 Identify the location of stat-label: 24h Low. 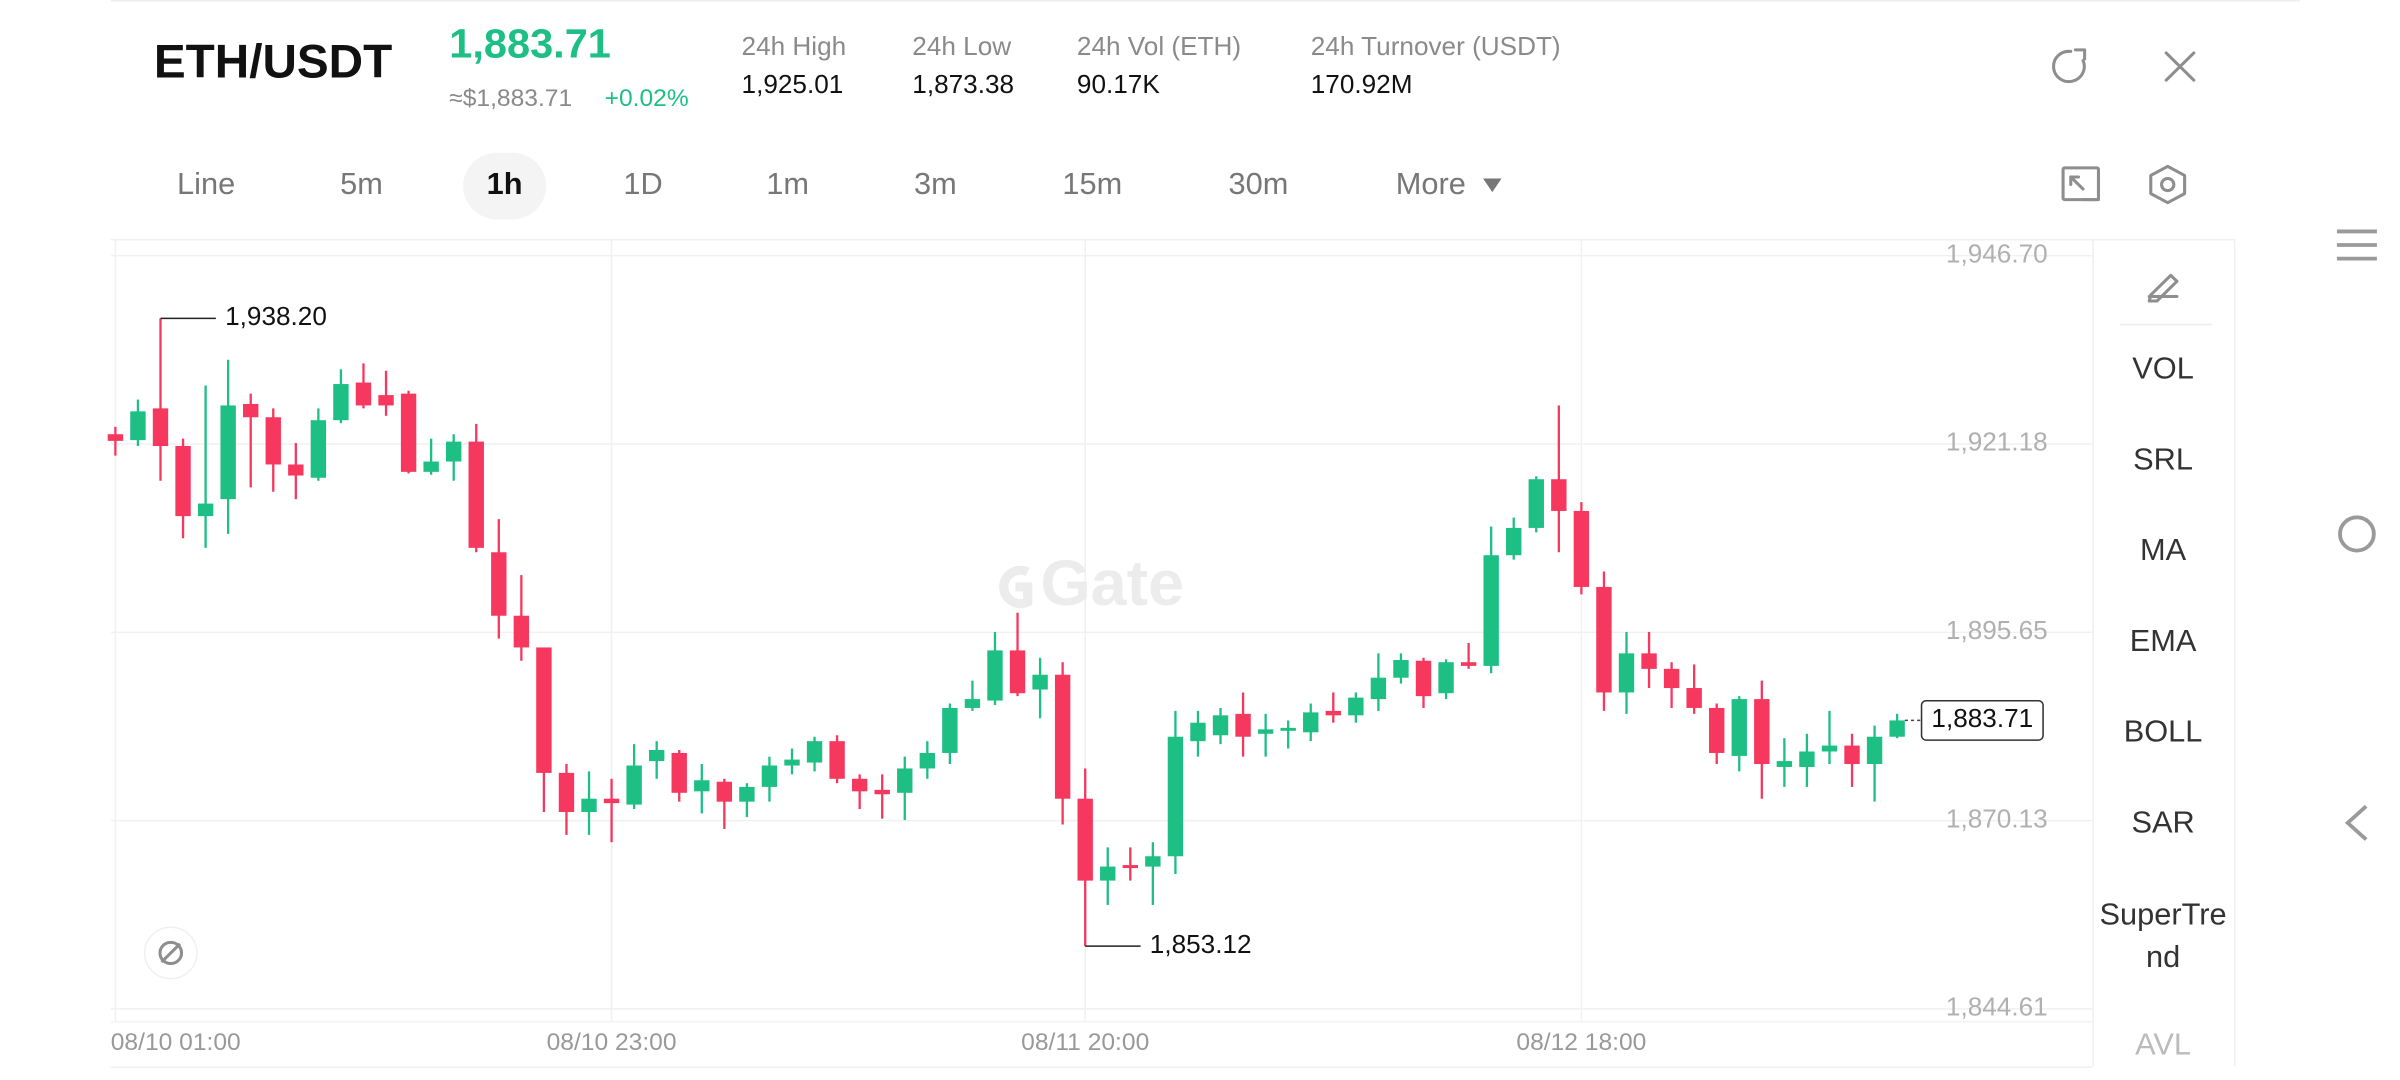
(961, 47).